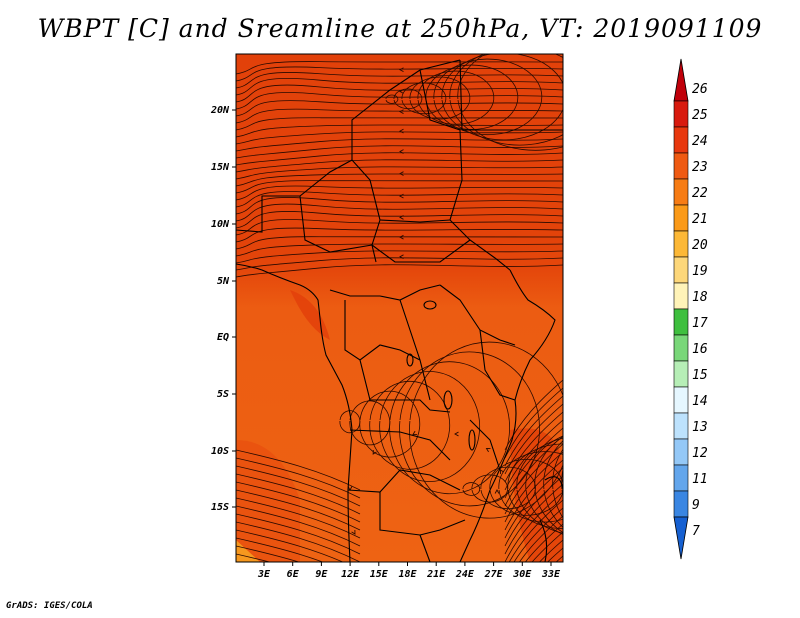  What do you see at coordinates (700, 271) in the screenshot?
I see `colorbar-label: 19` at bounding box center [700, 271].